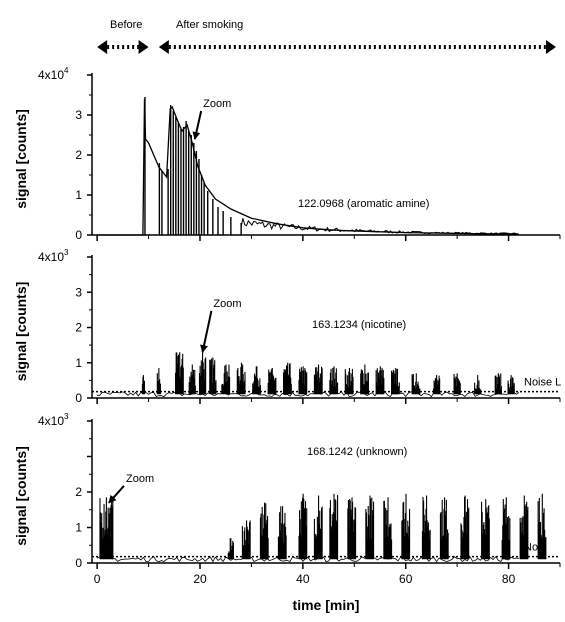 The height and width of the screenshot is (622, 565). I want to click on phase-arrowhead-after-right, so click(551, 47).